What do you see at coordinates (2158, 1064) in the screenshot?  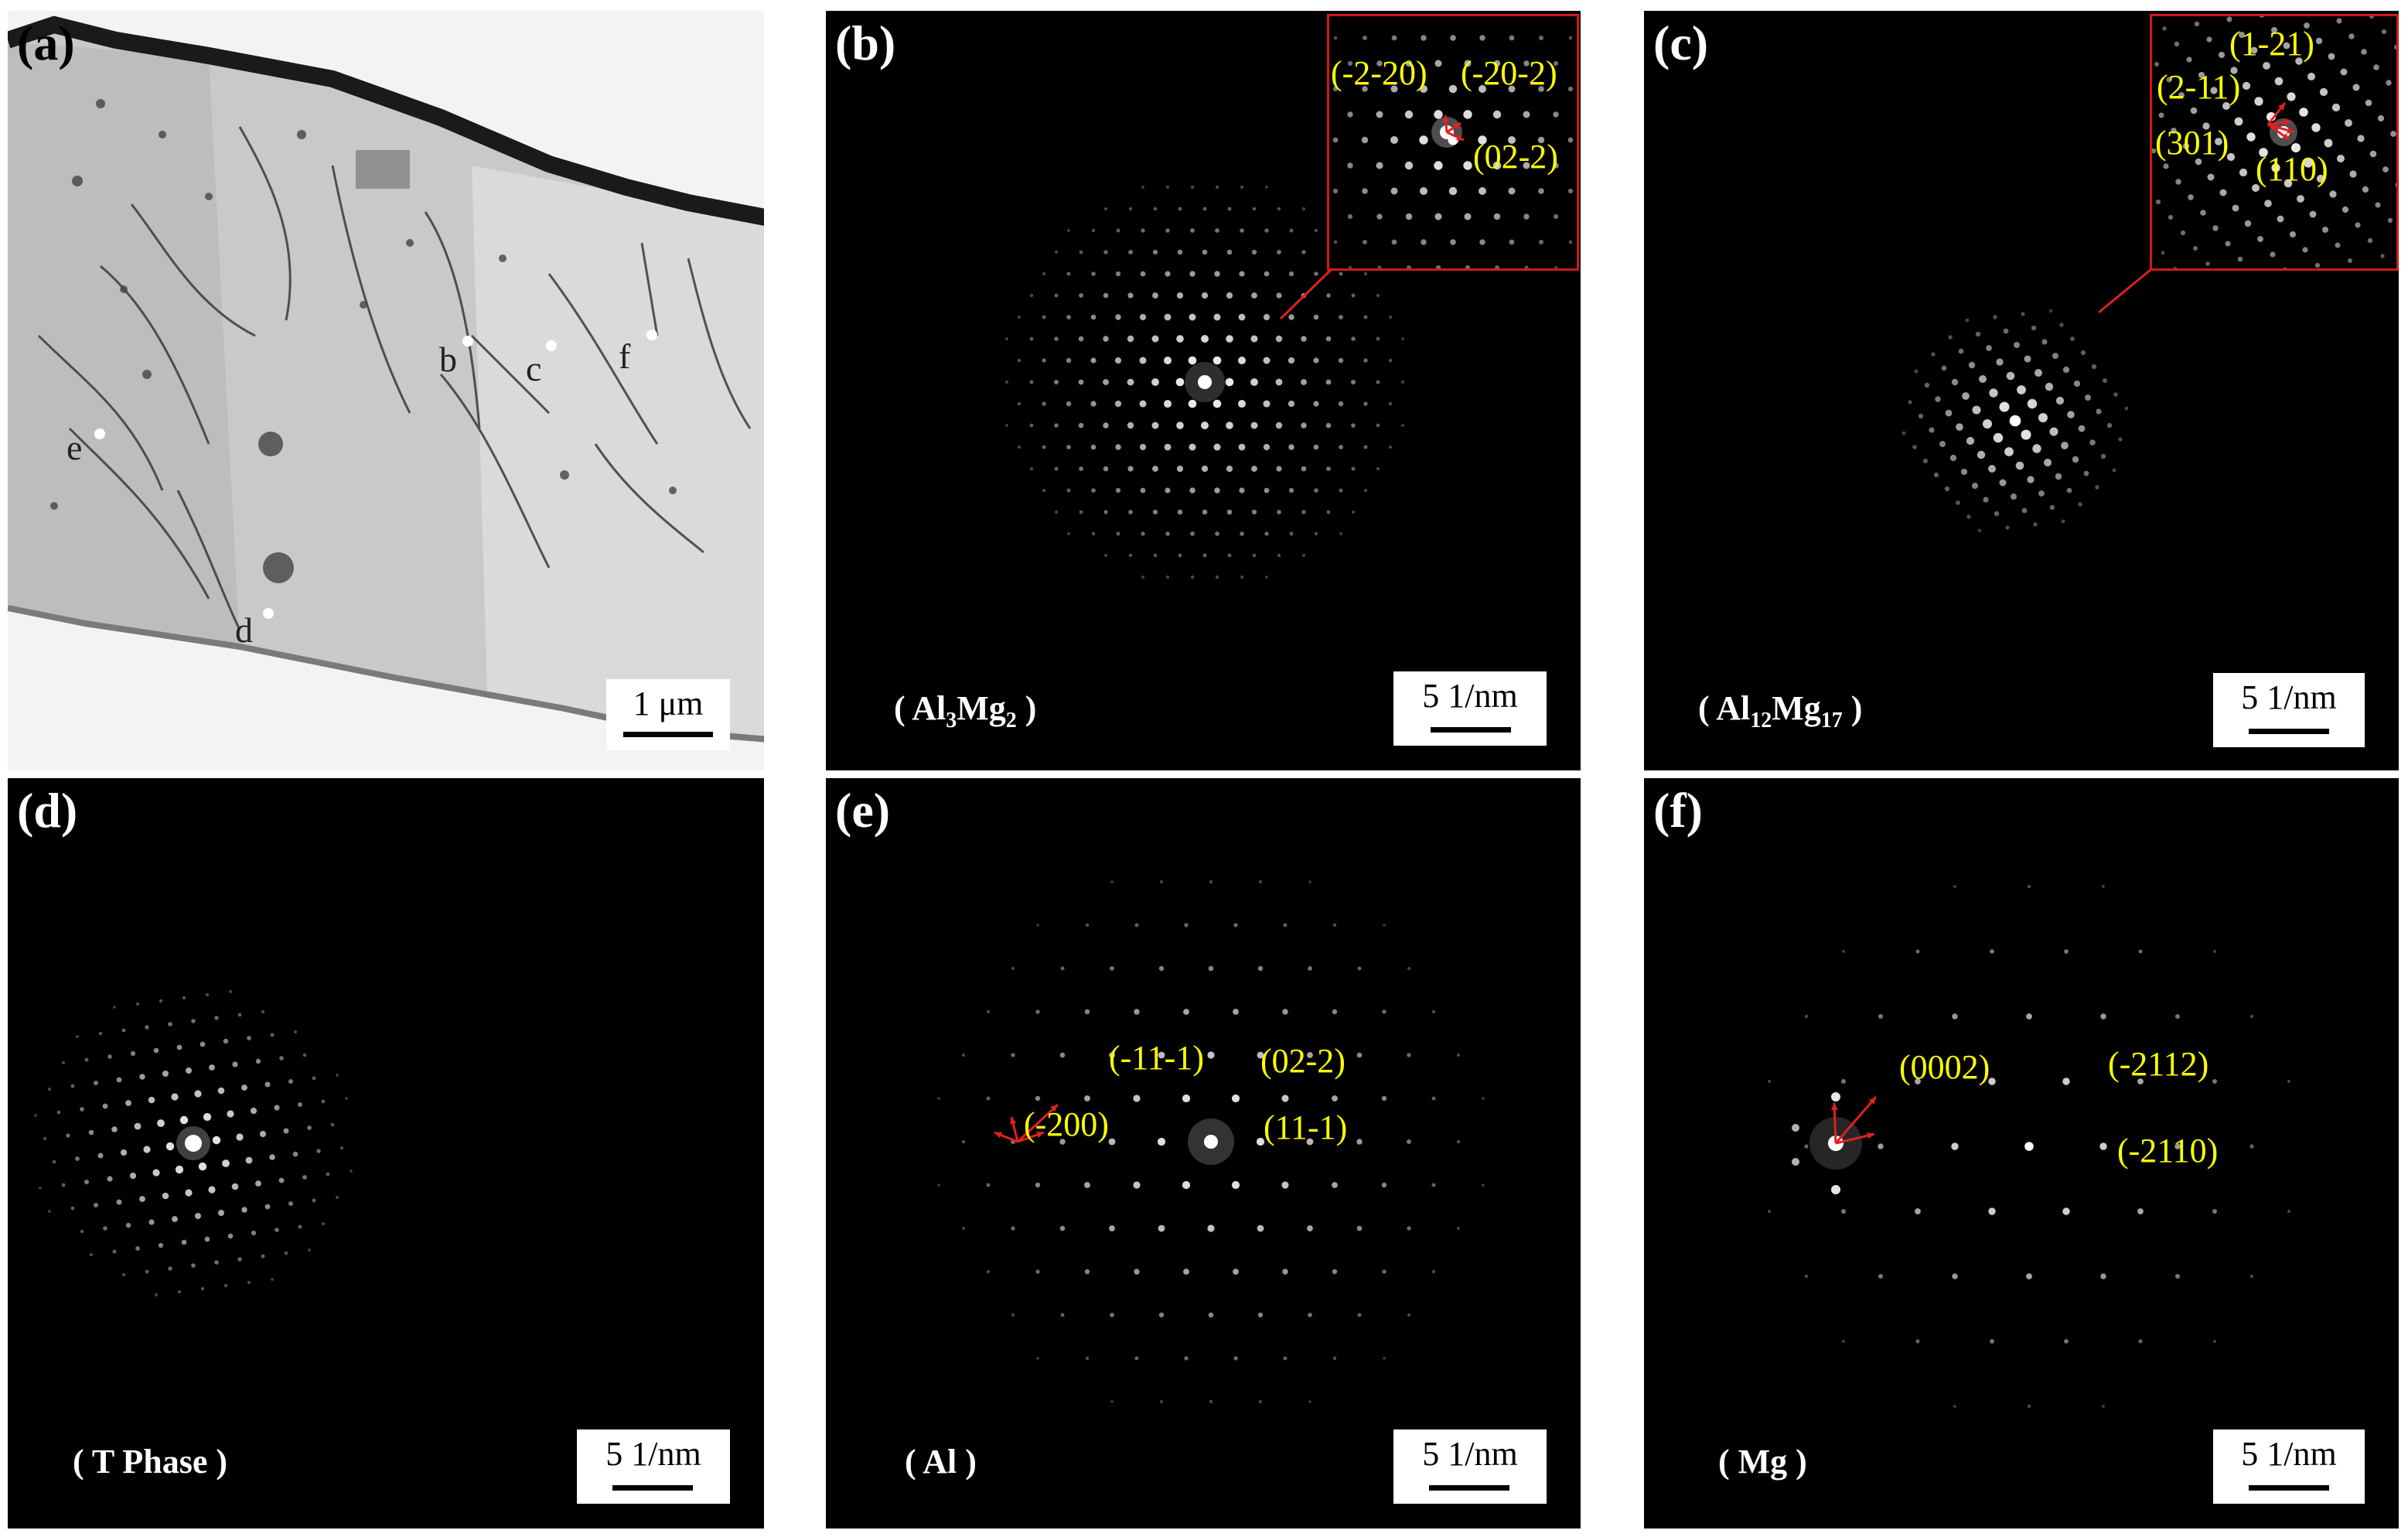 I see `index-f-2: (-2112)` at bounding box center [2158, 1064].